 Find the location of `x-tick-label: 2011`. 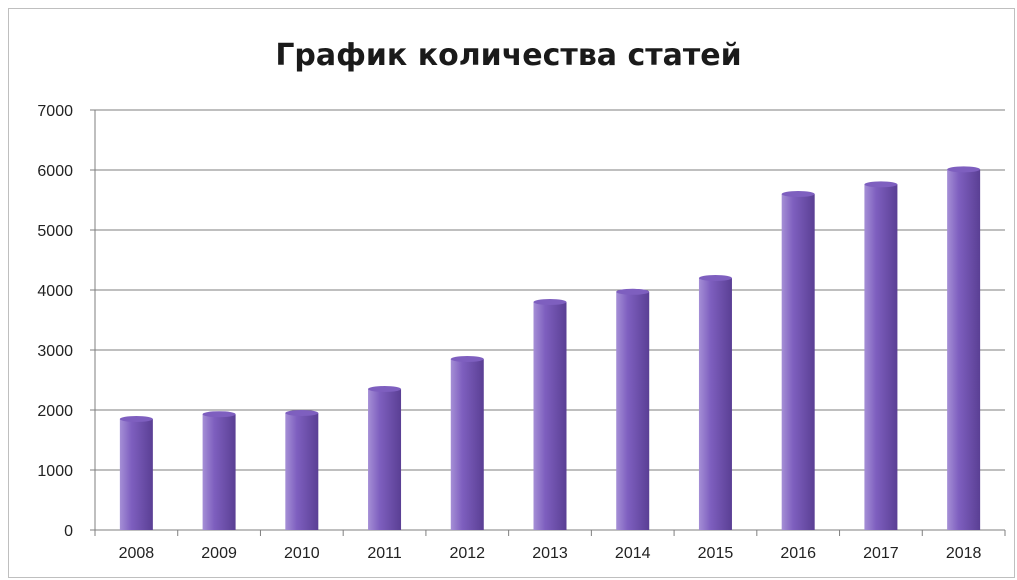

x-tick-label: 2011 is located at coordinates (384, 553).